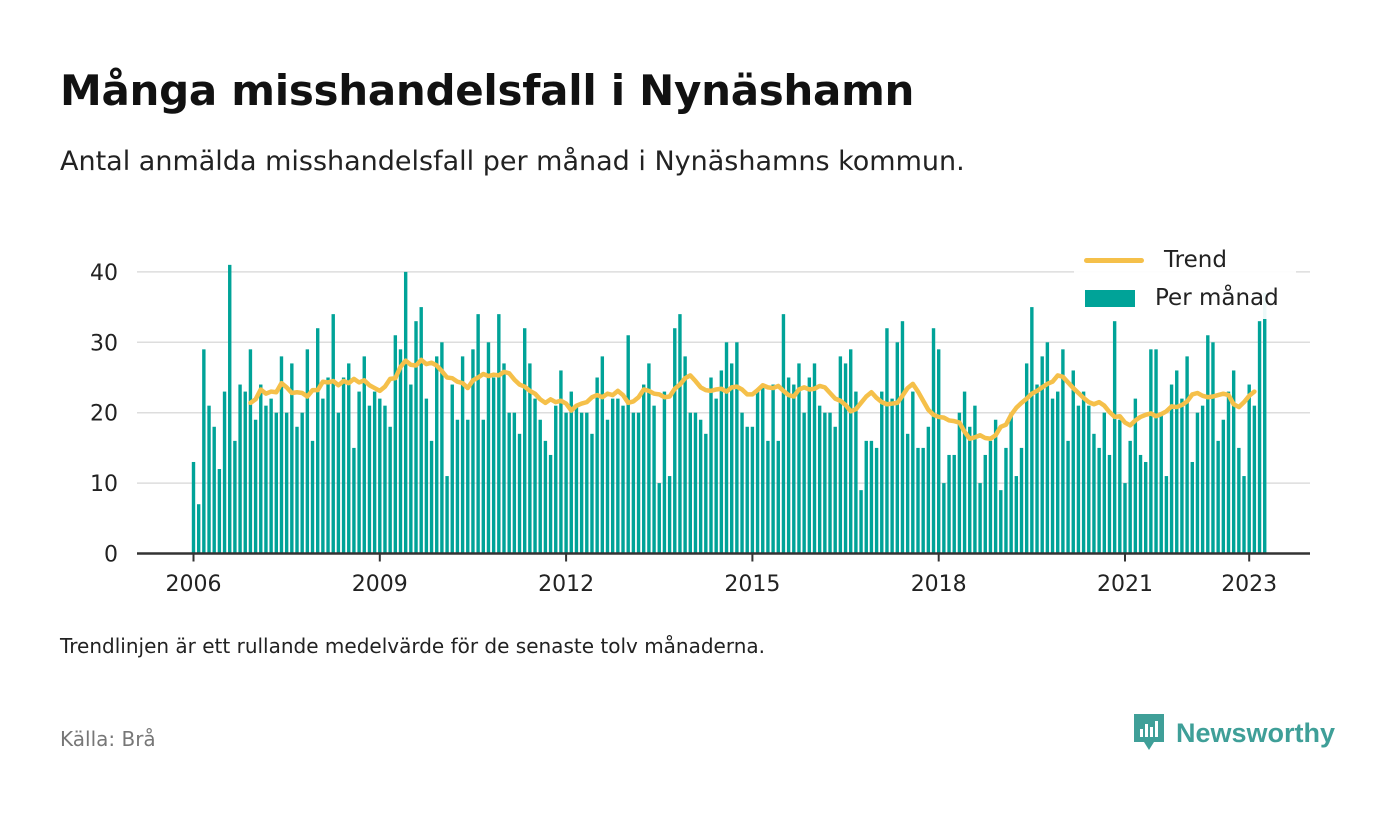 The height and width of the screenshot is (813, 1400). I want to click on legend-item-trend: Trend, so click(1150, 260).